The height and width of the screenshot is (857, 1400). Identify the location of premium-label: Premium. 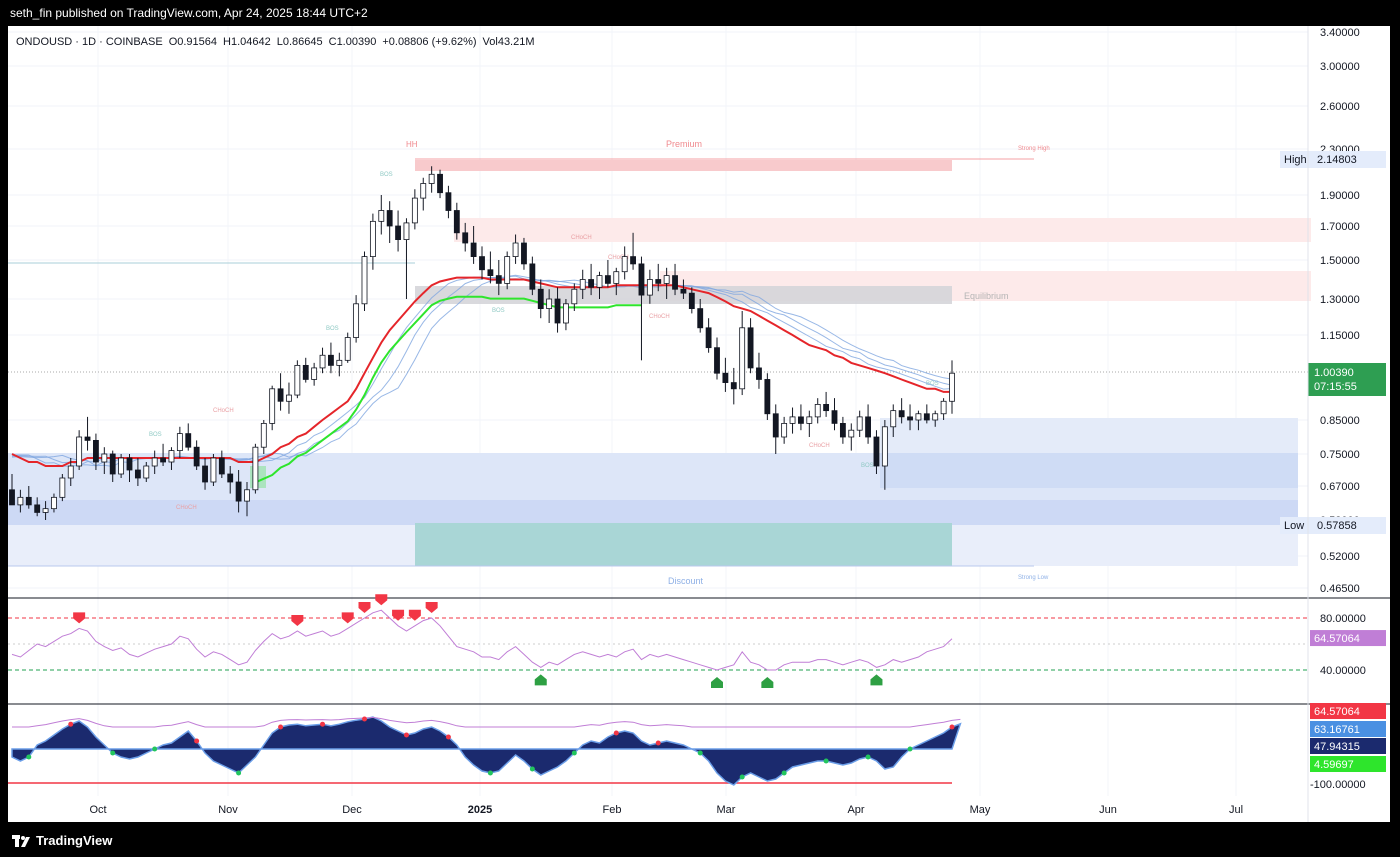
(684, 144).